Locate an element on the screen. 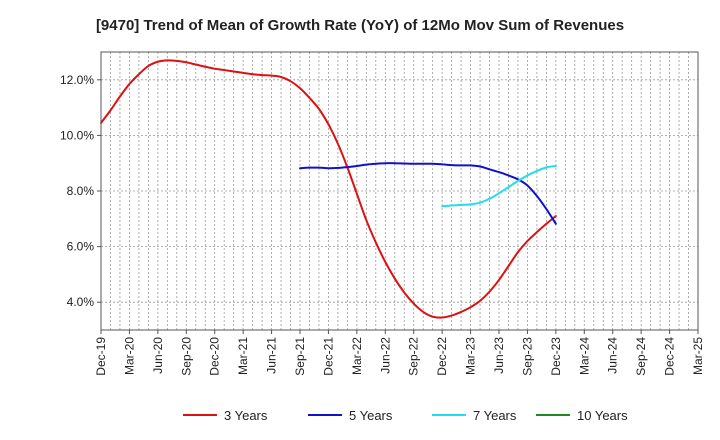 The width and height of the screenshot is (720, 440). x-tick-label: Sep-23 is located at coordinates (527, 356).